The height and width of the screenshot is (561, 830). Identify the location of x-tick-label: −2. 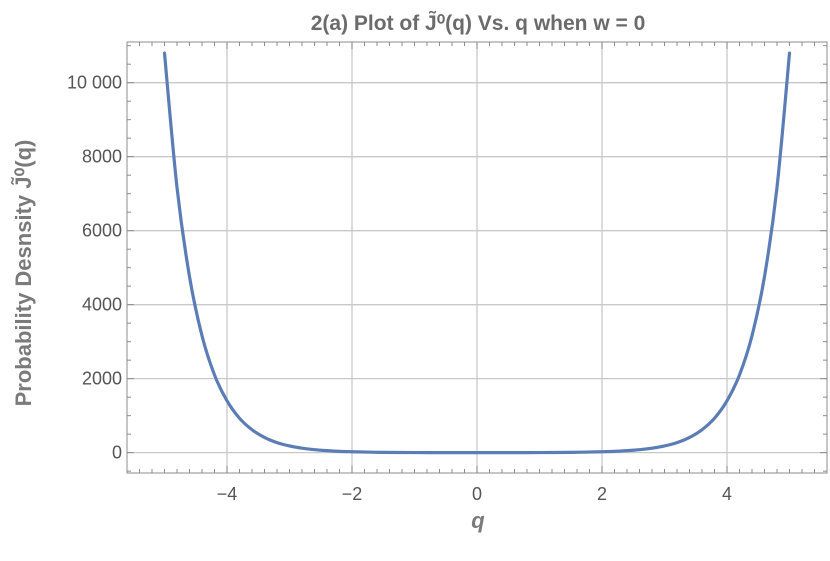
(352, 494).